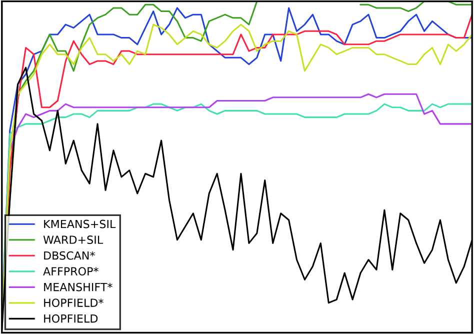  Describe the element at coordinates (71, 318) in the screenshot. I see `legend-label: HOPFIELD` at that location.